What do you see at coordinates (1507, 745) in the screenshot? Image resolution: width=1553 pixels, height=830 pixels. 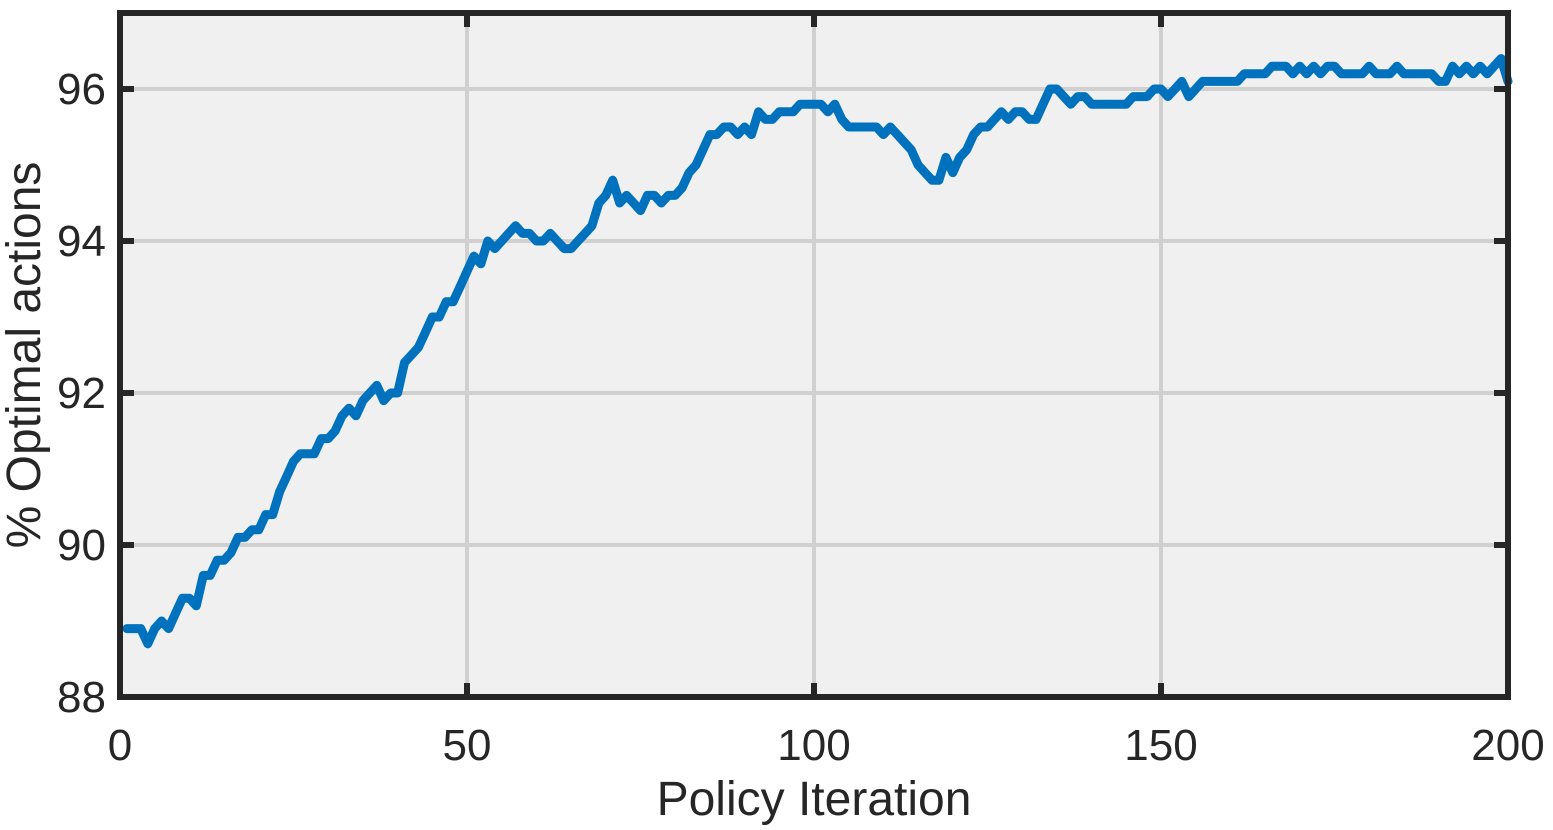 I see `x-tick-label: 200` at bounding box center [1507, 745].